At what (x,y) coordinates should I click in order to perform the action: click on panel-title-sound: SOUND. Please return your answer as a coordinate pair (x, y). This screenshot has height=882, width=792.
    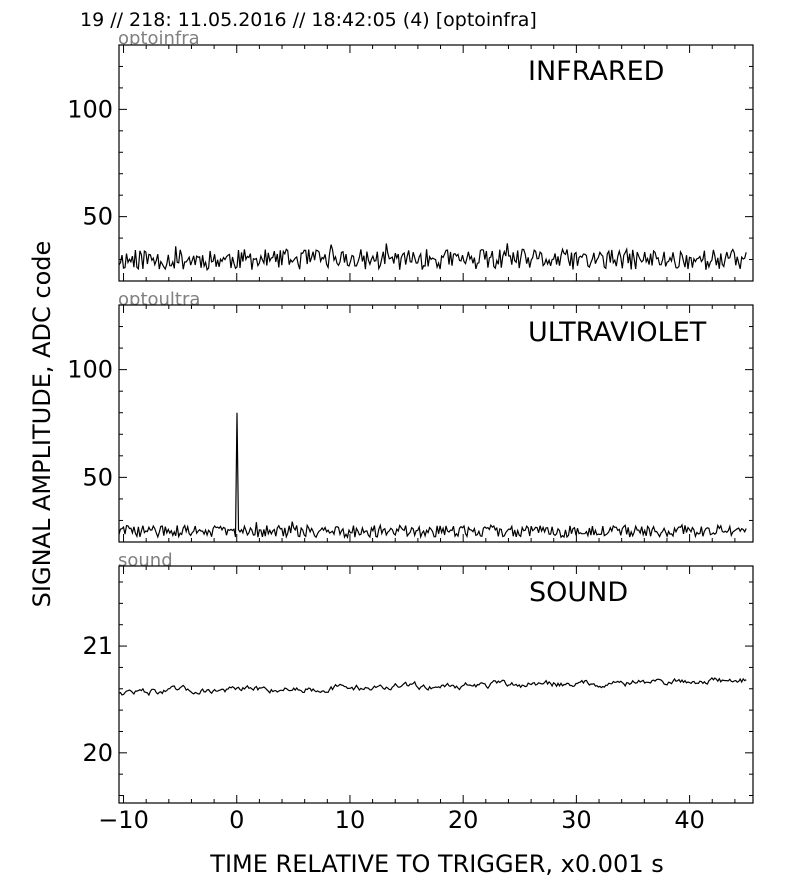
    Looking at the image, I should click on (578, 592).